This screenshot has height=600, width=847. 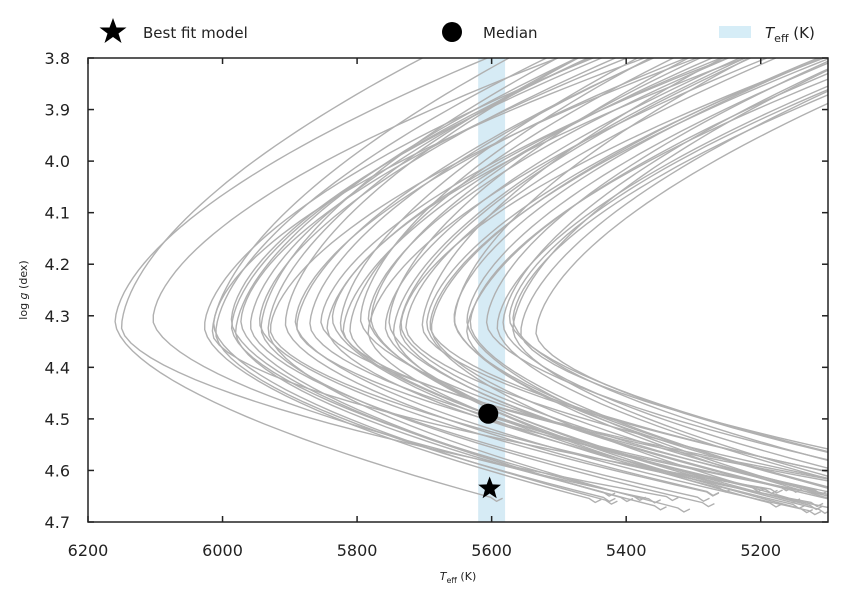 I want to click on best-fit-star, so click(x=489, y=487).